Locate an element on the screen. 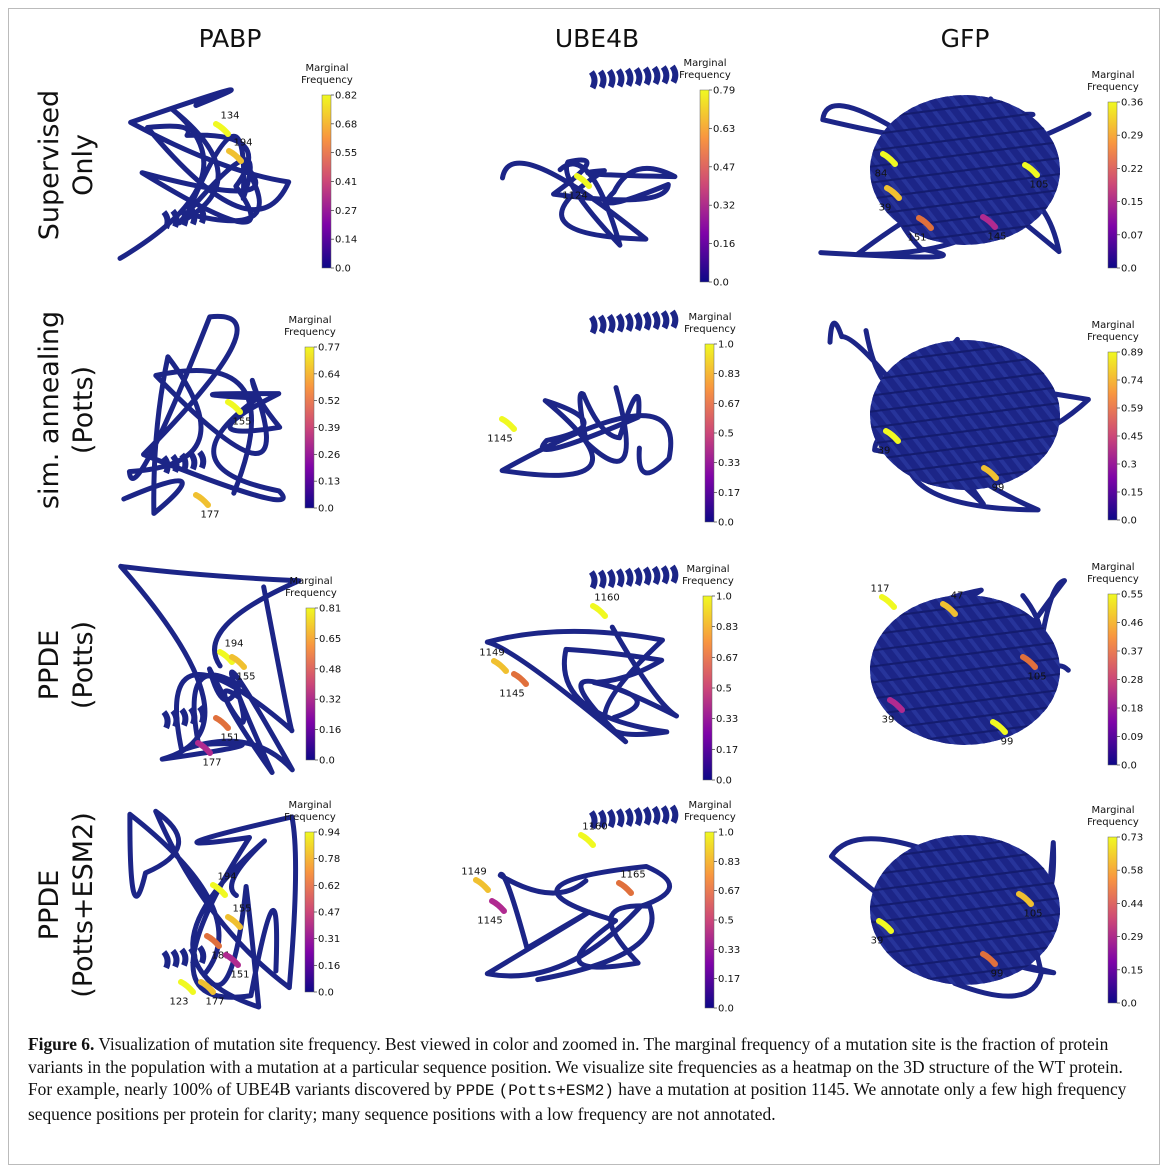 The image size is (1170, 1175). site-label: 151 is located at coordinates (229, 738).